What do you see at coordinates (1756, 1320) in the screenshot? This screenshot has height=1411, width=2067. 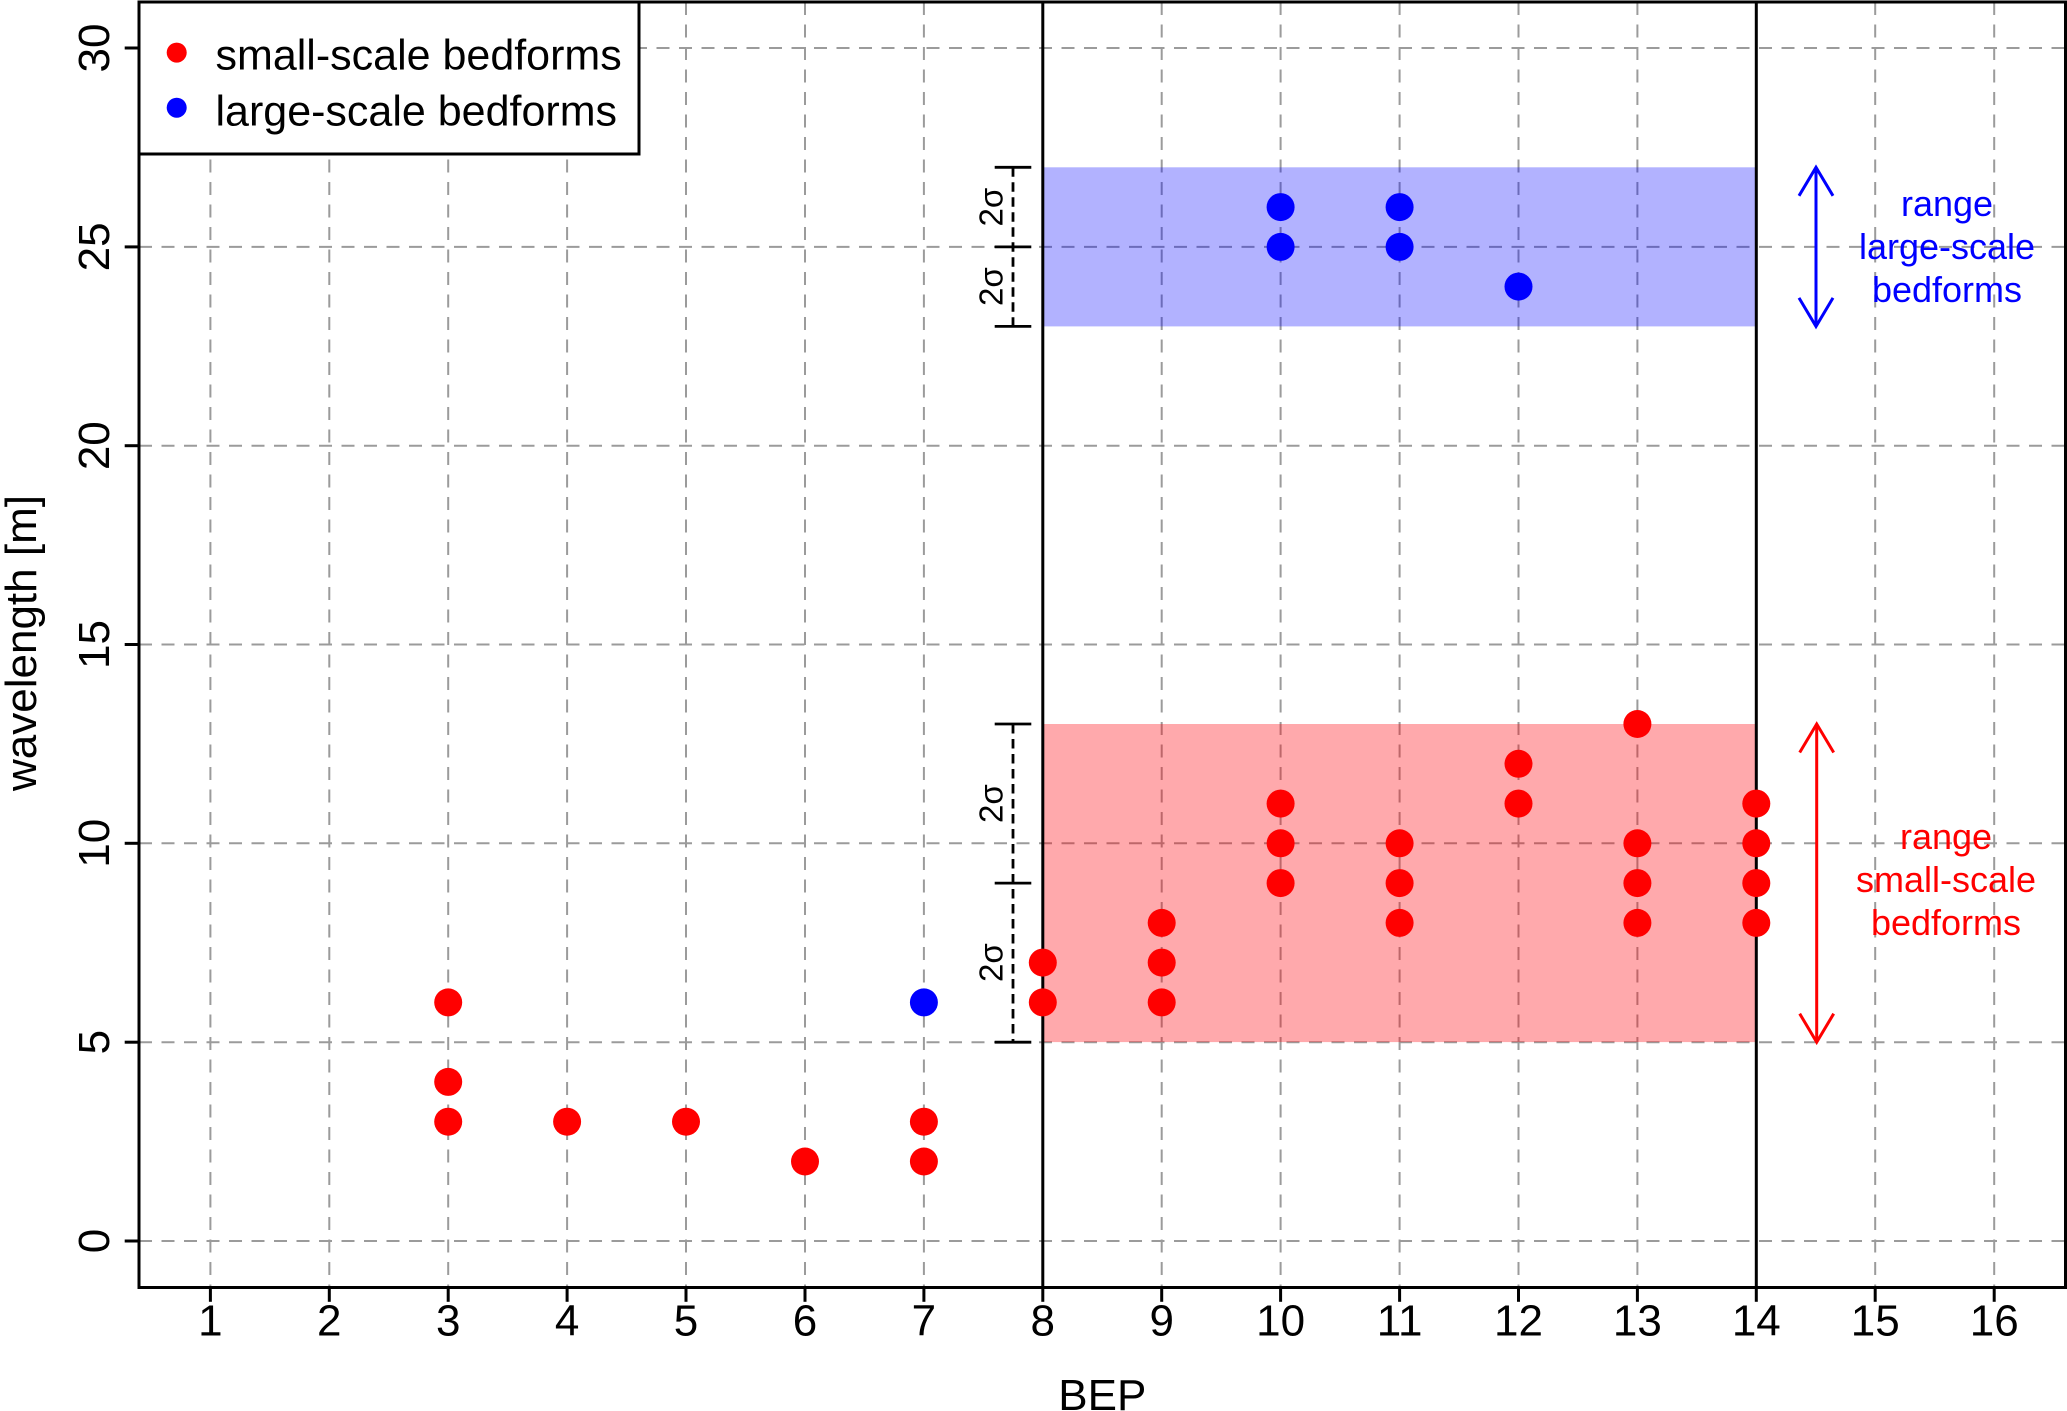 I see `svg-text: 14` at bounding box center [1756, 1320].